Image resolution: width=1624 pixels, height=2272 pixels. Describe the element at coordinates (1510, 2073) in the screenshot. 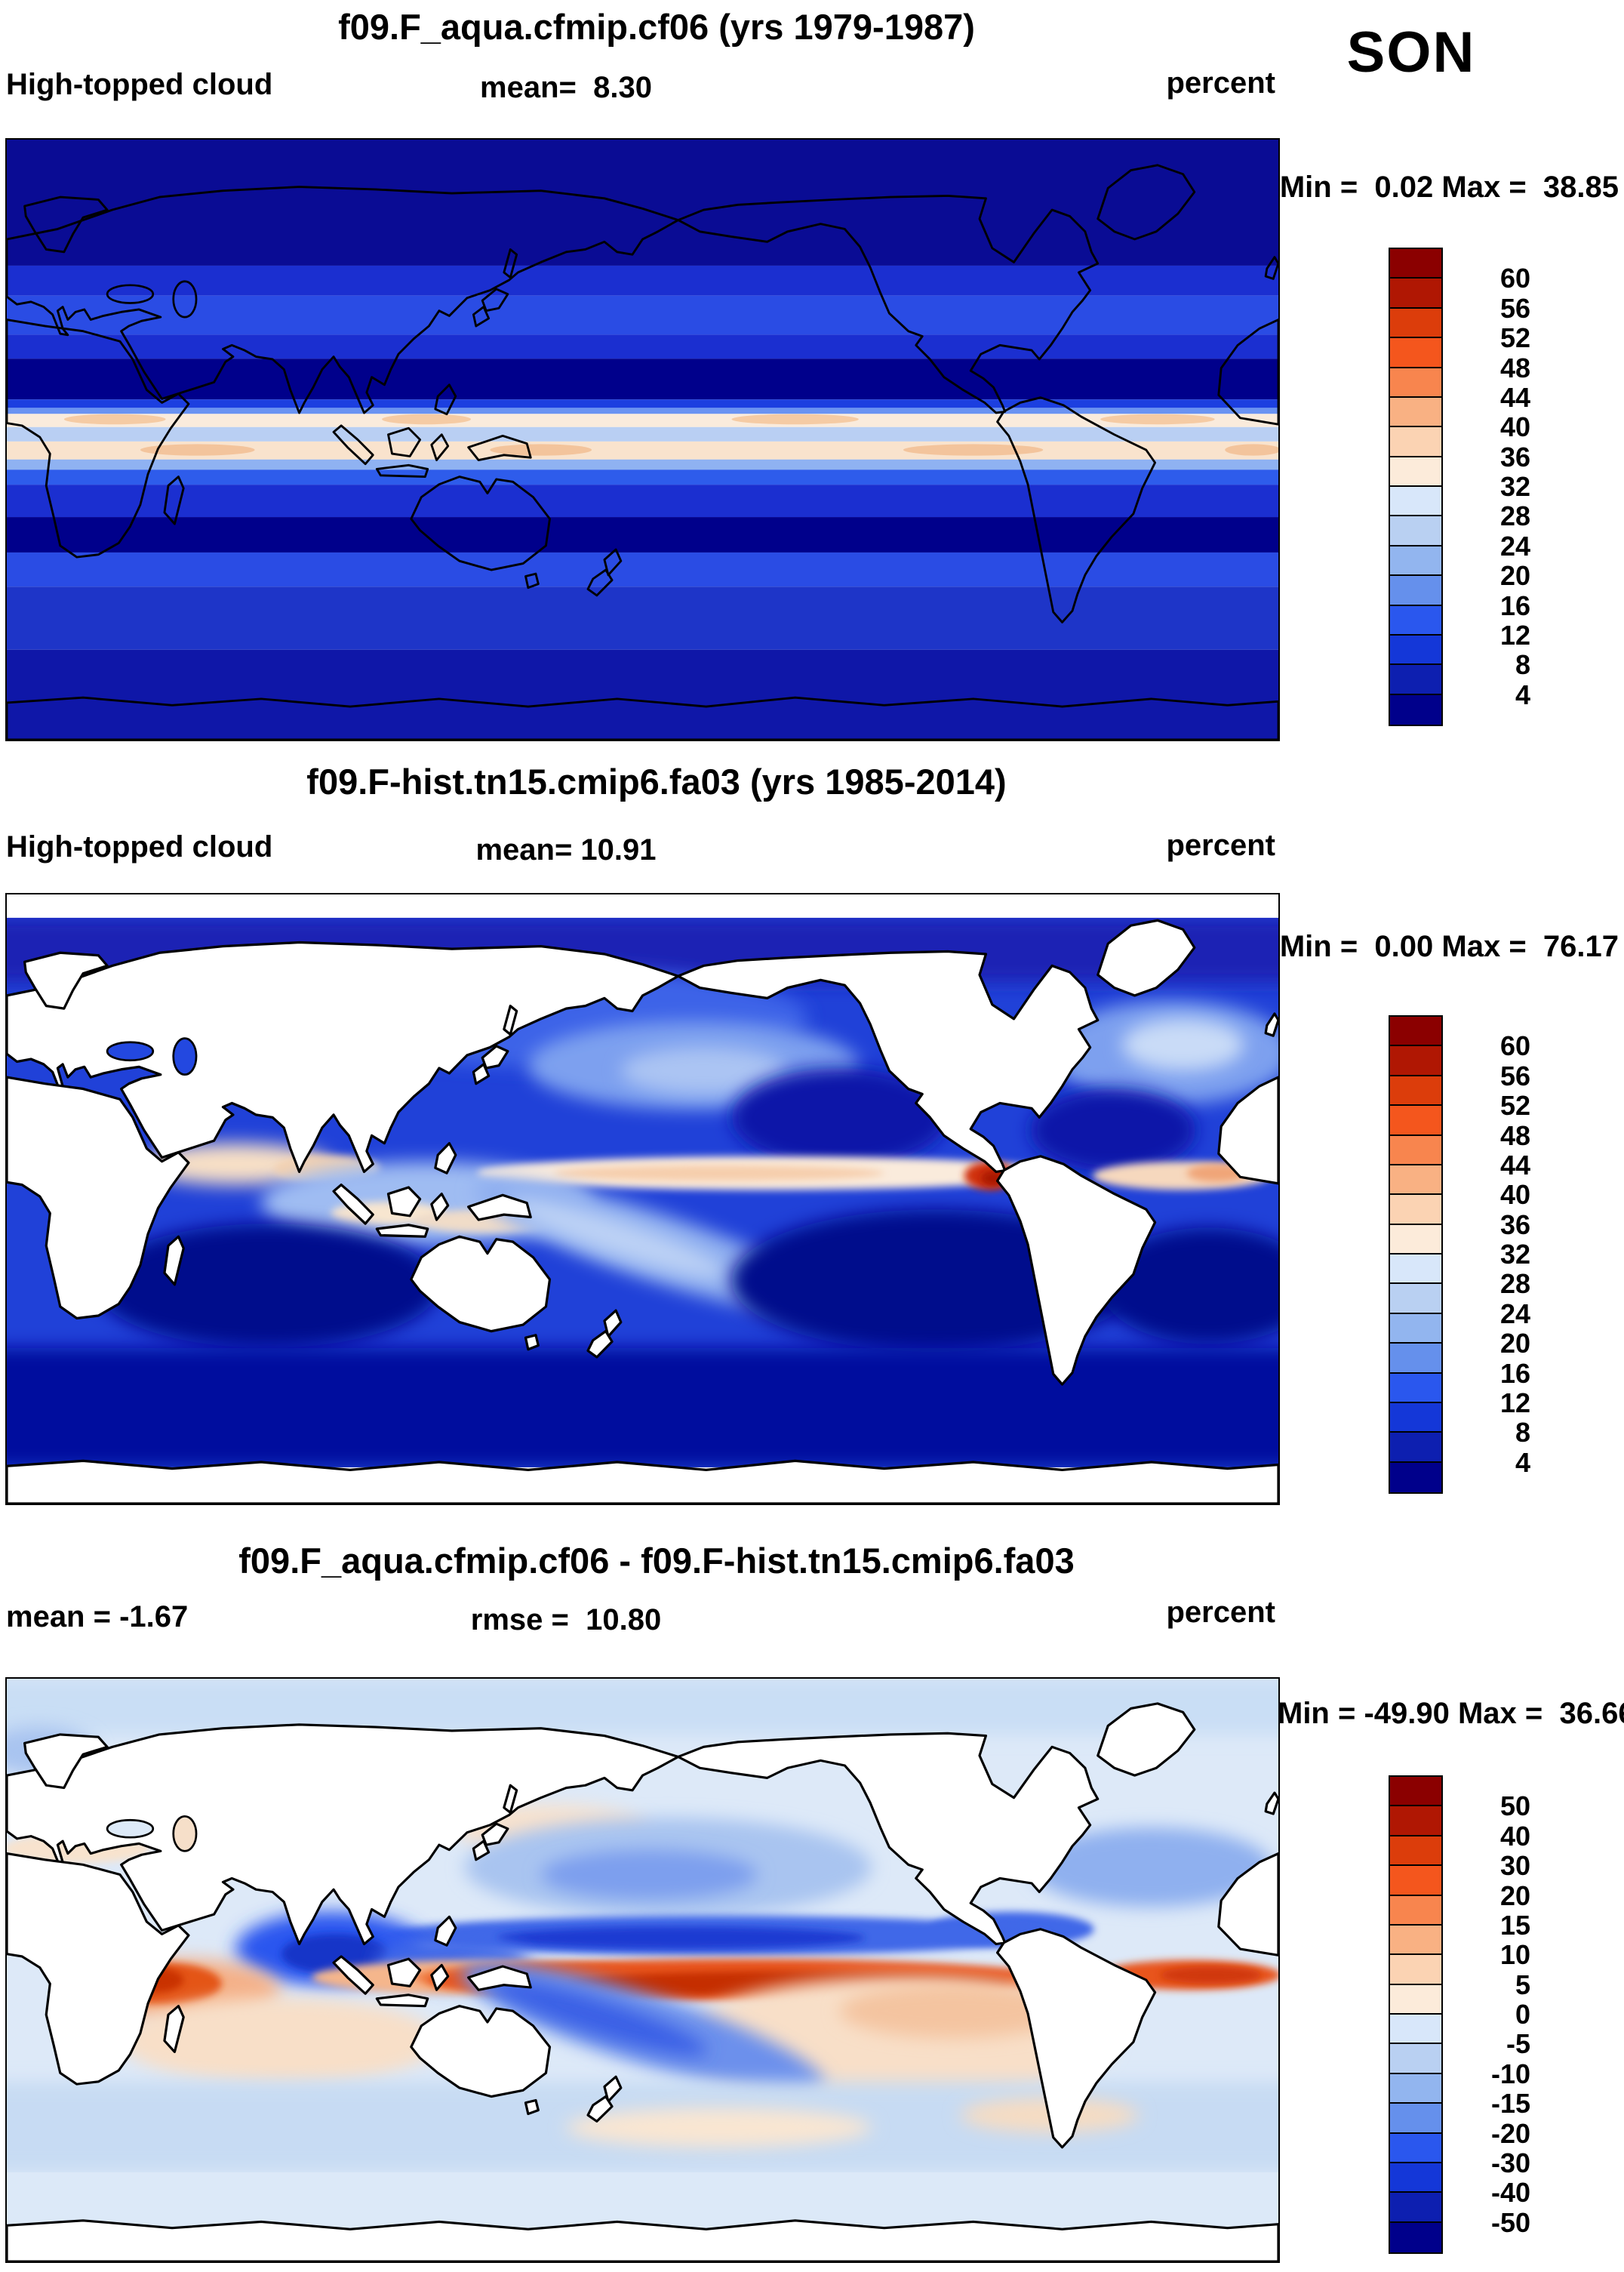

I see `colorbar-tick-label: -10` at that location.